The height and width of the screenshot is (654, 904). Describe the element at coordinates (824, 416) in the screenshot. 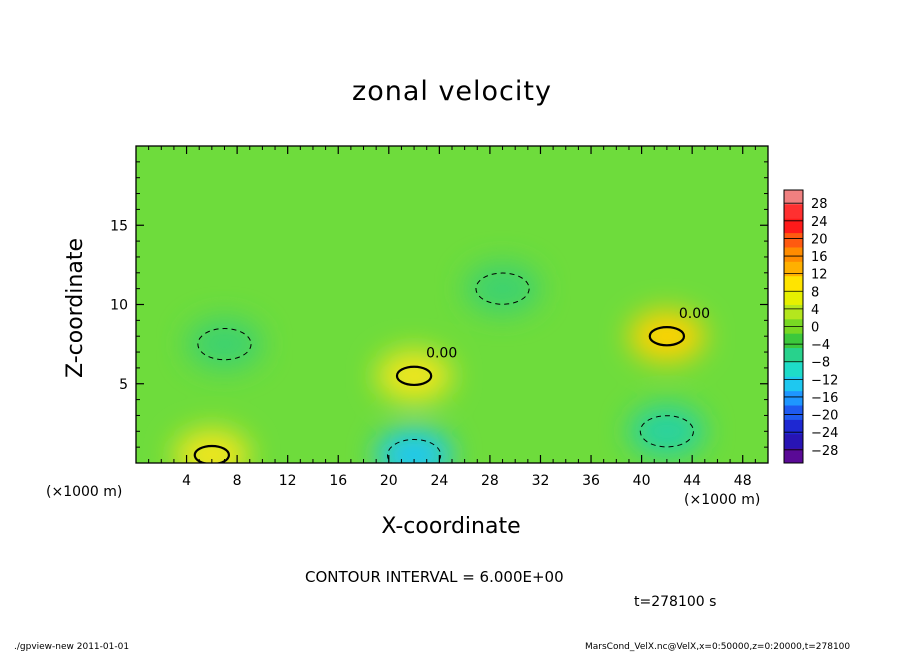

I see `colorbar-label: −20` at that location.